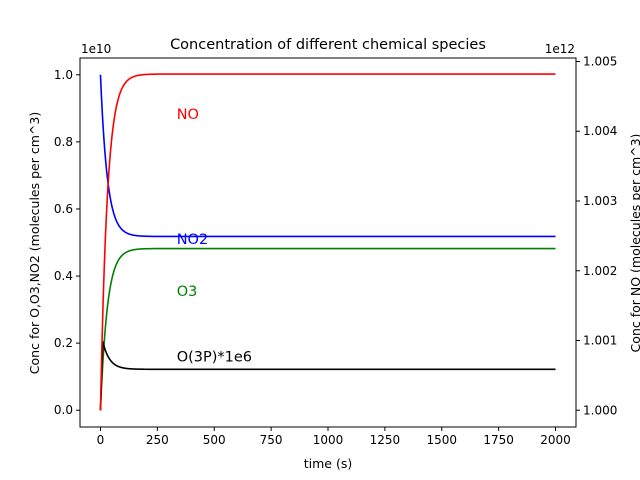 The width and height of the screenshot is (640, 480). I want to click on y-right-multiplier: 1e12, so click(560, 49).